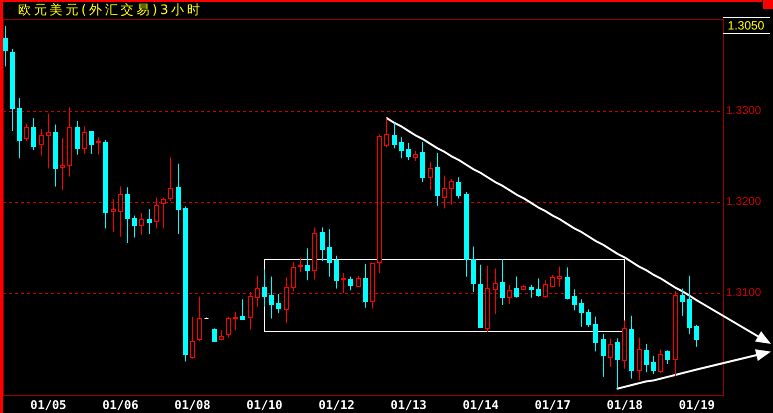 Image resolution: width=773 pixels, height=413 pixels. What do you see at coordinates (552, 405) in the screenshot?
I see `x-tick-label: 01/17` at bounding box center [552, 405].